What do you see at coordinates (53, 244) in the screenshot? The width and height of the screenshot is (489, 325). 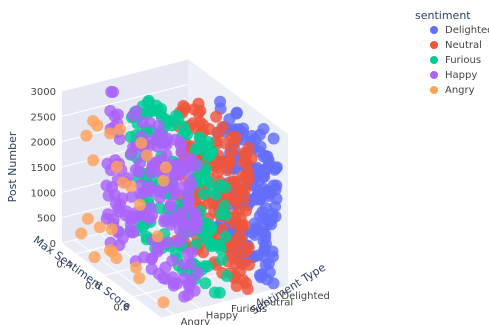 I see `z-tick-label: 0` at bounding box center [53, 244].